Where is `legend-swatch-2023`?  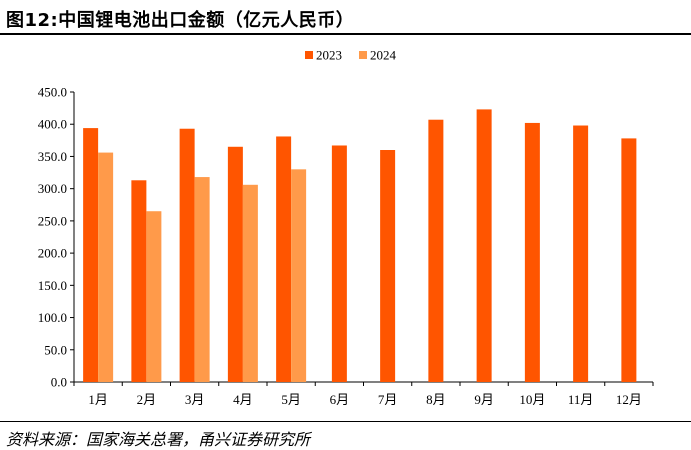 legend-swatch-2023 is located at coordinates (309, 55).